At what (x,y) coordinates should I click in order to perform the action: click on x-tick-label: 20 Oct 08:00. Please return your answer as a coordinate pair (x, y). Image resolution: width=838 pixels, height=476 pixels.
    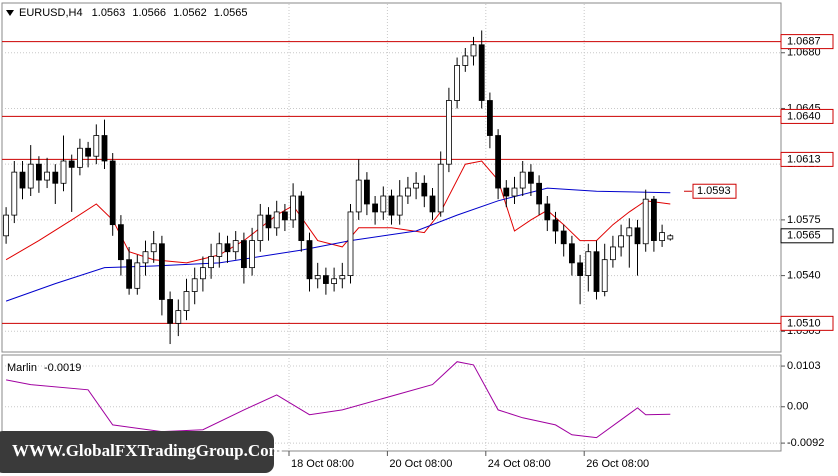
    Looking at the image, I should click on (420, 464).